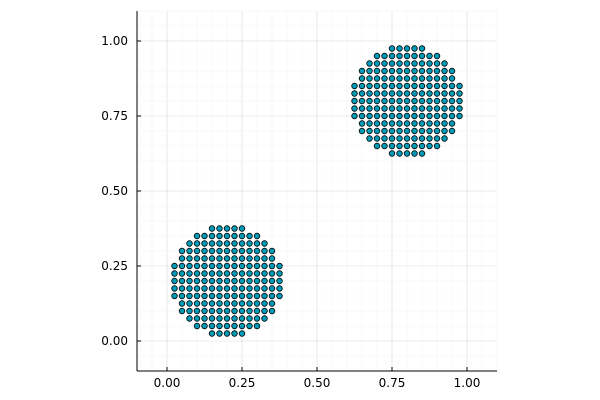 The height and width of the screenshot is (400, 600). Describe the element at coordinates (317, 378) in the screenshot. I see `x-ticks: 0.00 0.25 0.50 0.75 1.00` at that location.